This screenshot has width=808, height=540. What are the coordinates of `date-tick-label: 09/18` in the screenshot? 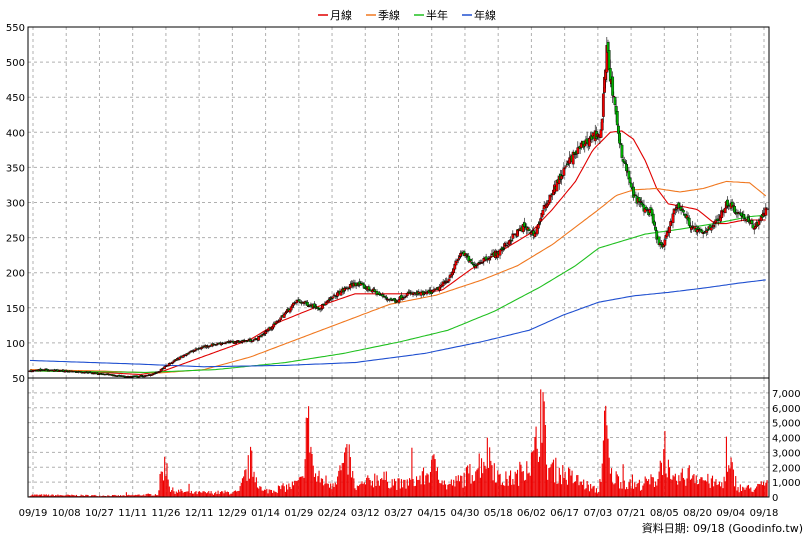 It's located at (764, 513).